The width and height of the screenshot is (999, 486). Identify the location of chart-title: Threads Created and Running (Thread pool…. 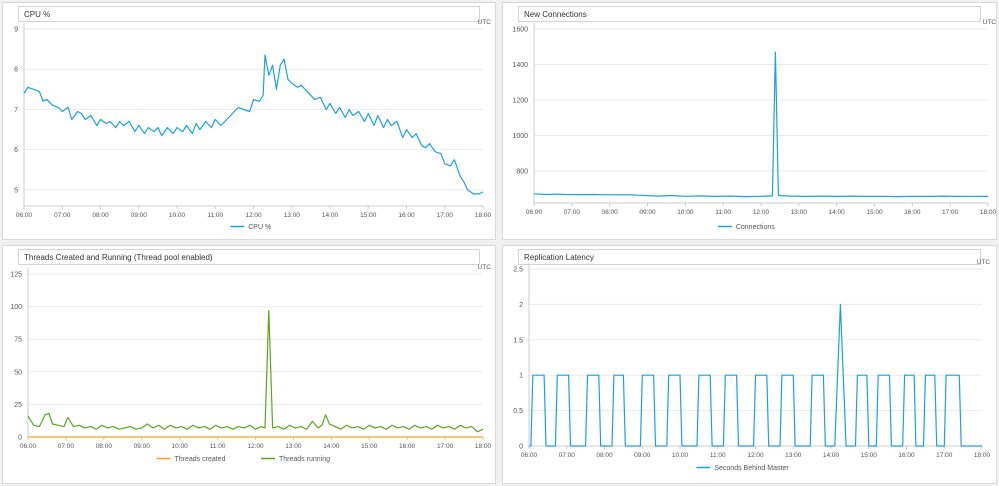
(249, 257).